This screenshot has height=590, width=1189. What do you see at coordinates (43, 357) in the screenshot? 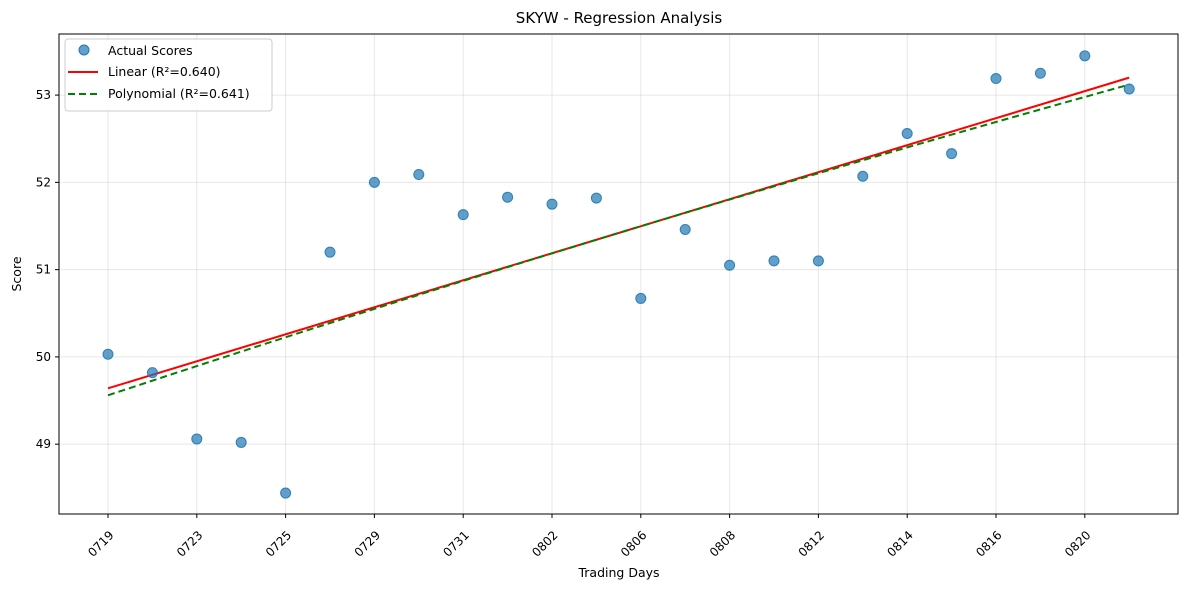
I see `y-tick-label: 50` at bounding box center [43, 357].